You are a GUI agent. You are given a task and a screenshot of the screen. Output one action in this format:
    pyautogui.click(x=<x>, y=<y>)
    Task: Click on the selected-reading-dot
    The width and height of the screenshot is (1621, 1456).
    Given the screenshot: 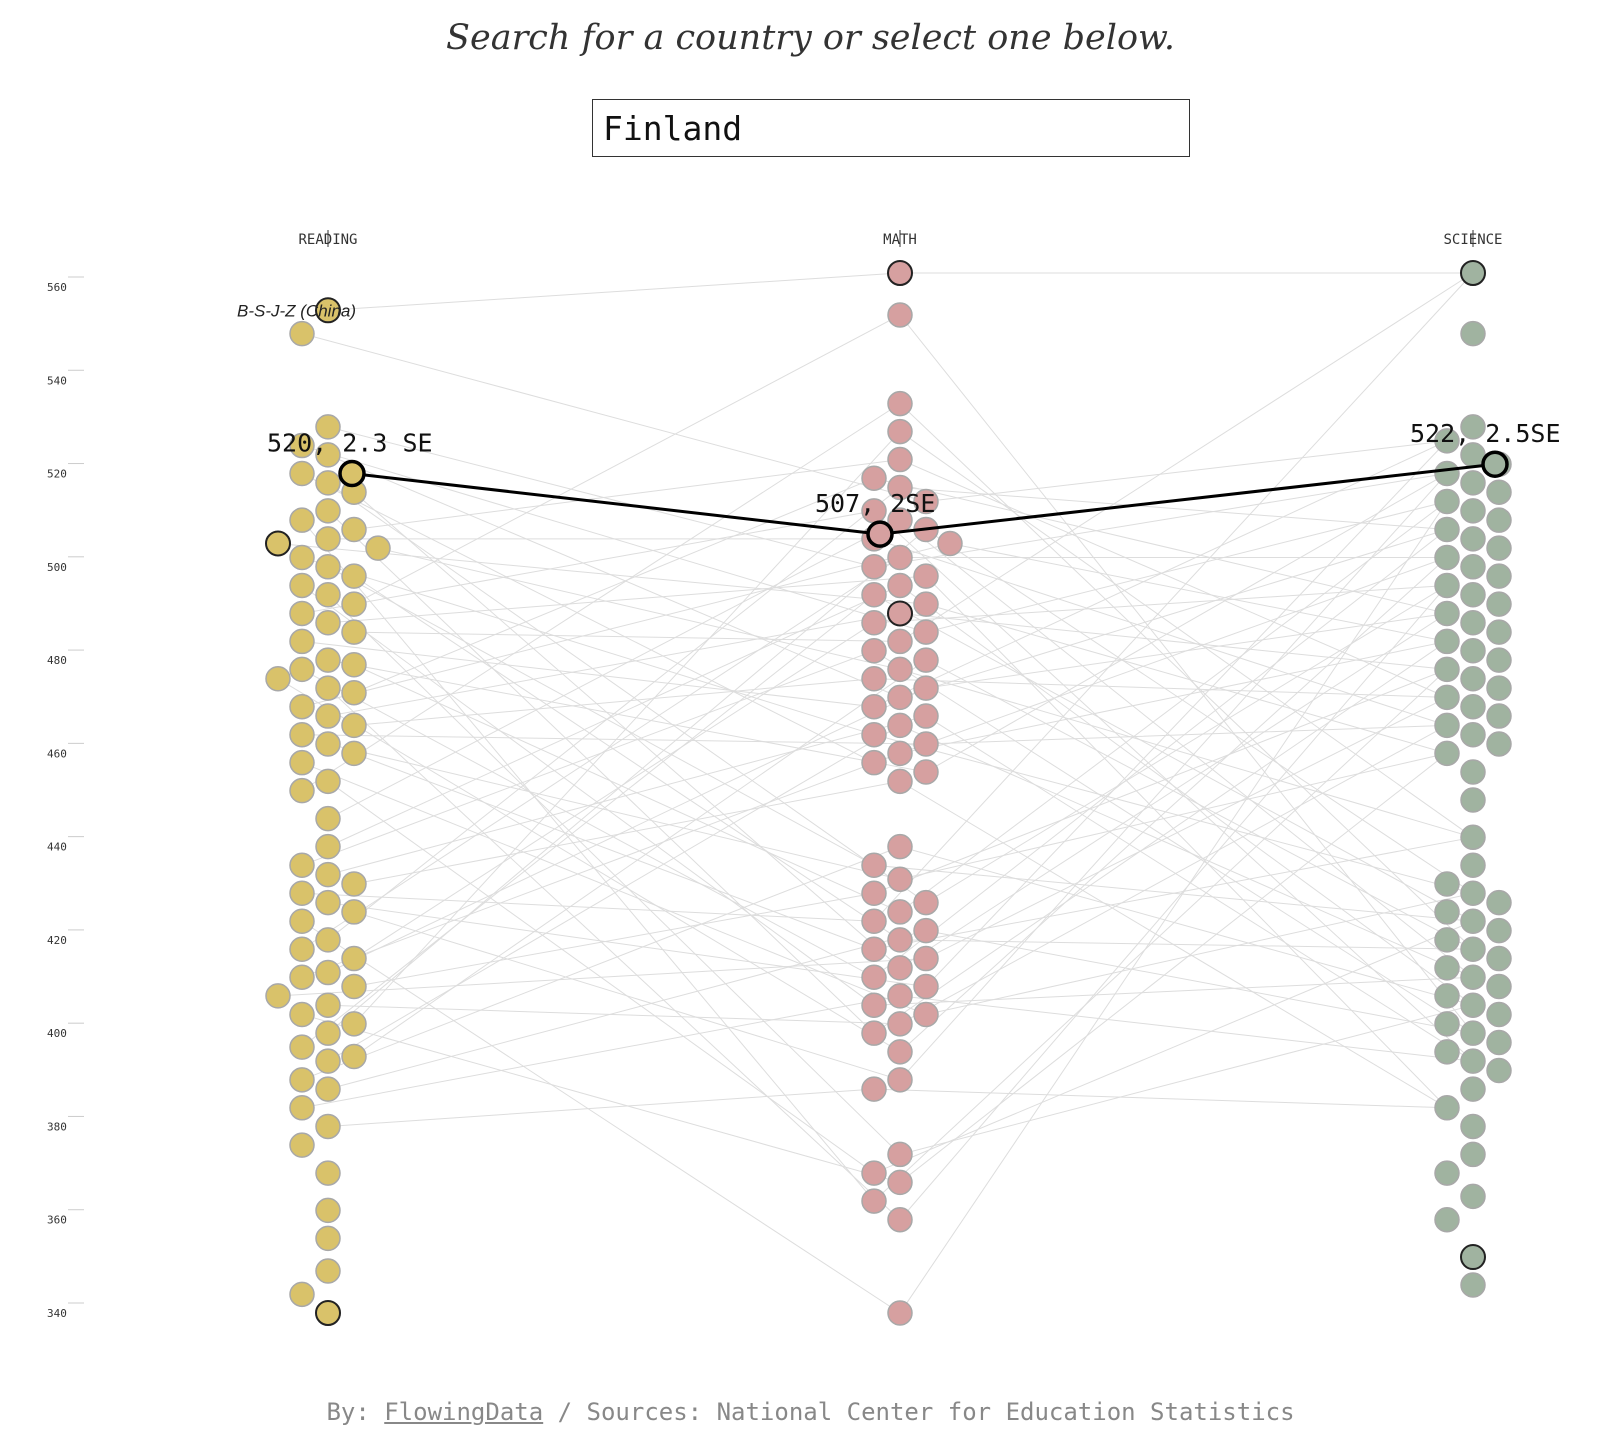 What is the action you would take?
    pyautogui.click(x=352, y=473)
    